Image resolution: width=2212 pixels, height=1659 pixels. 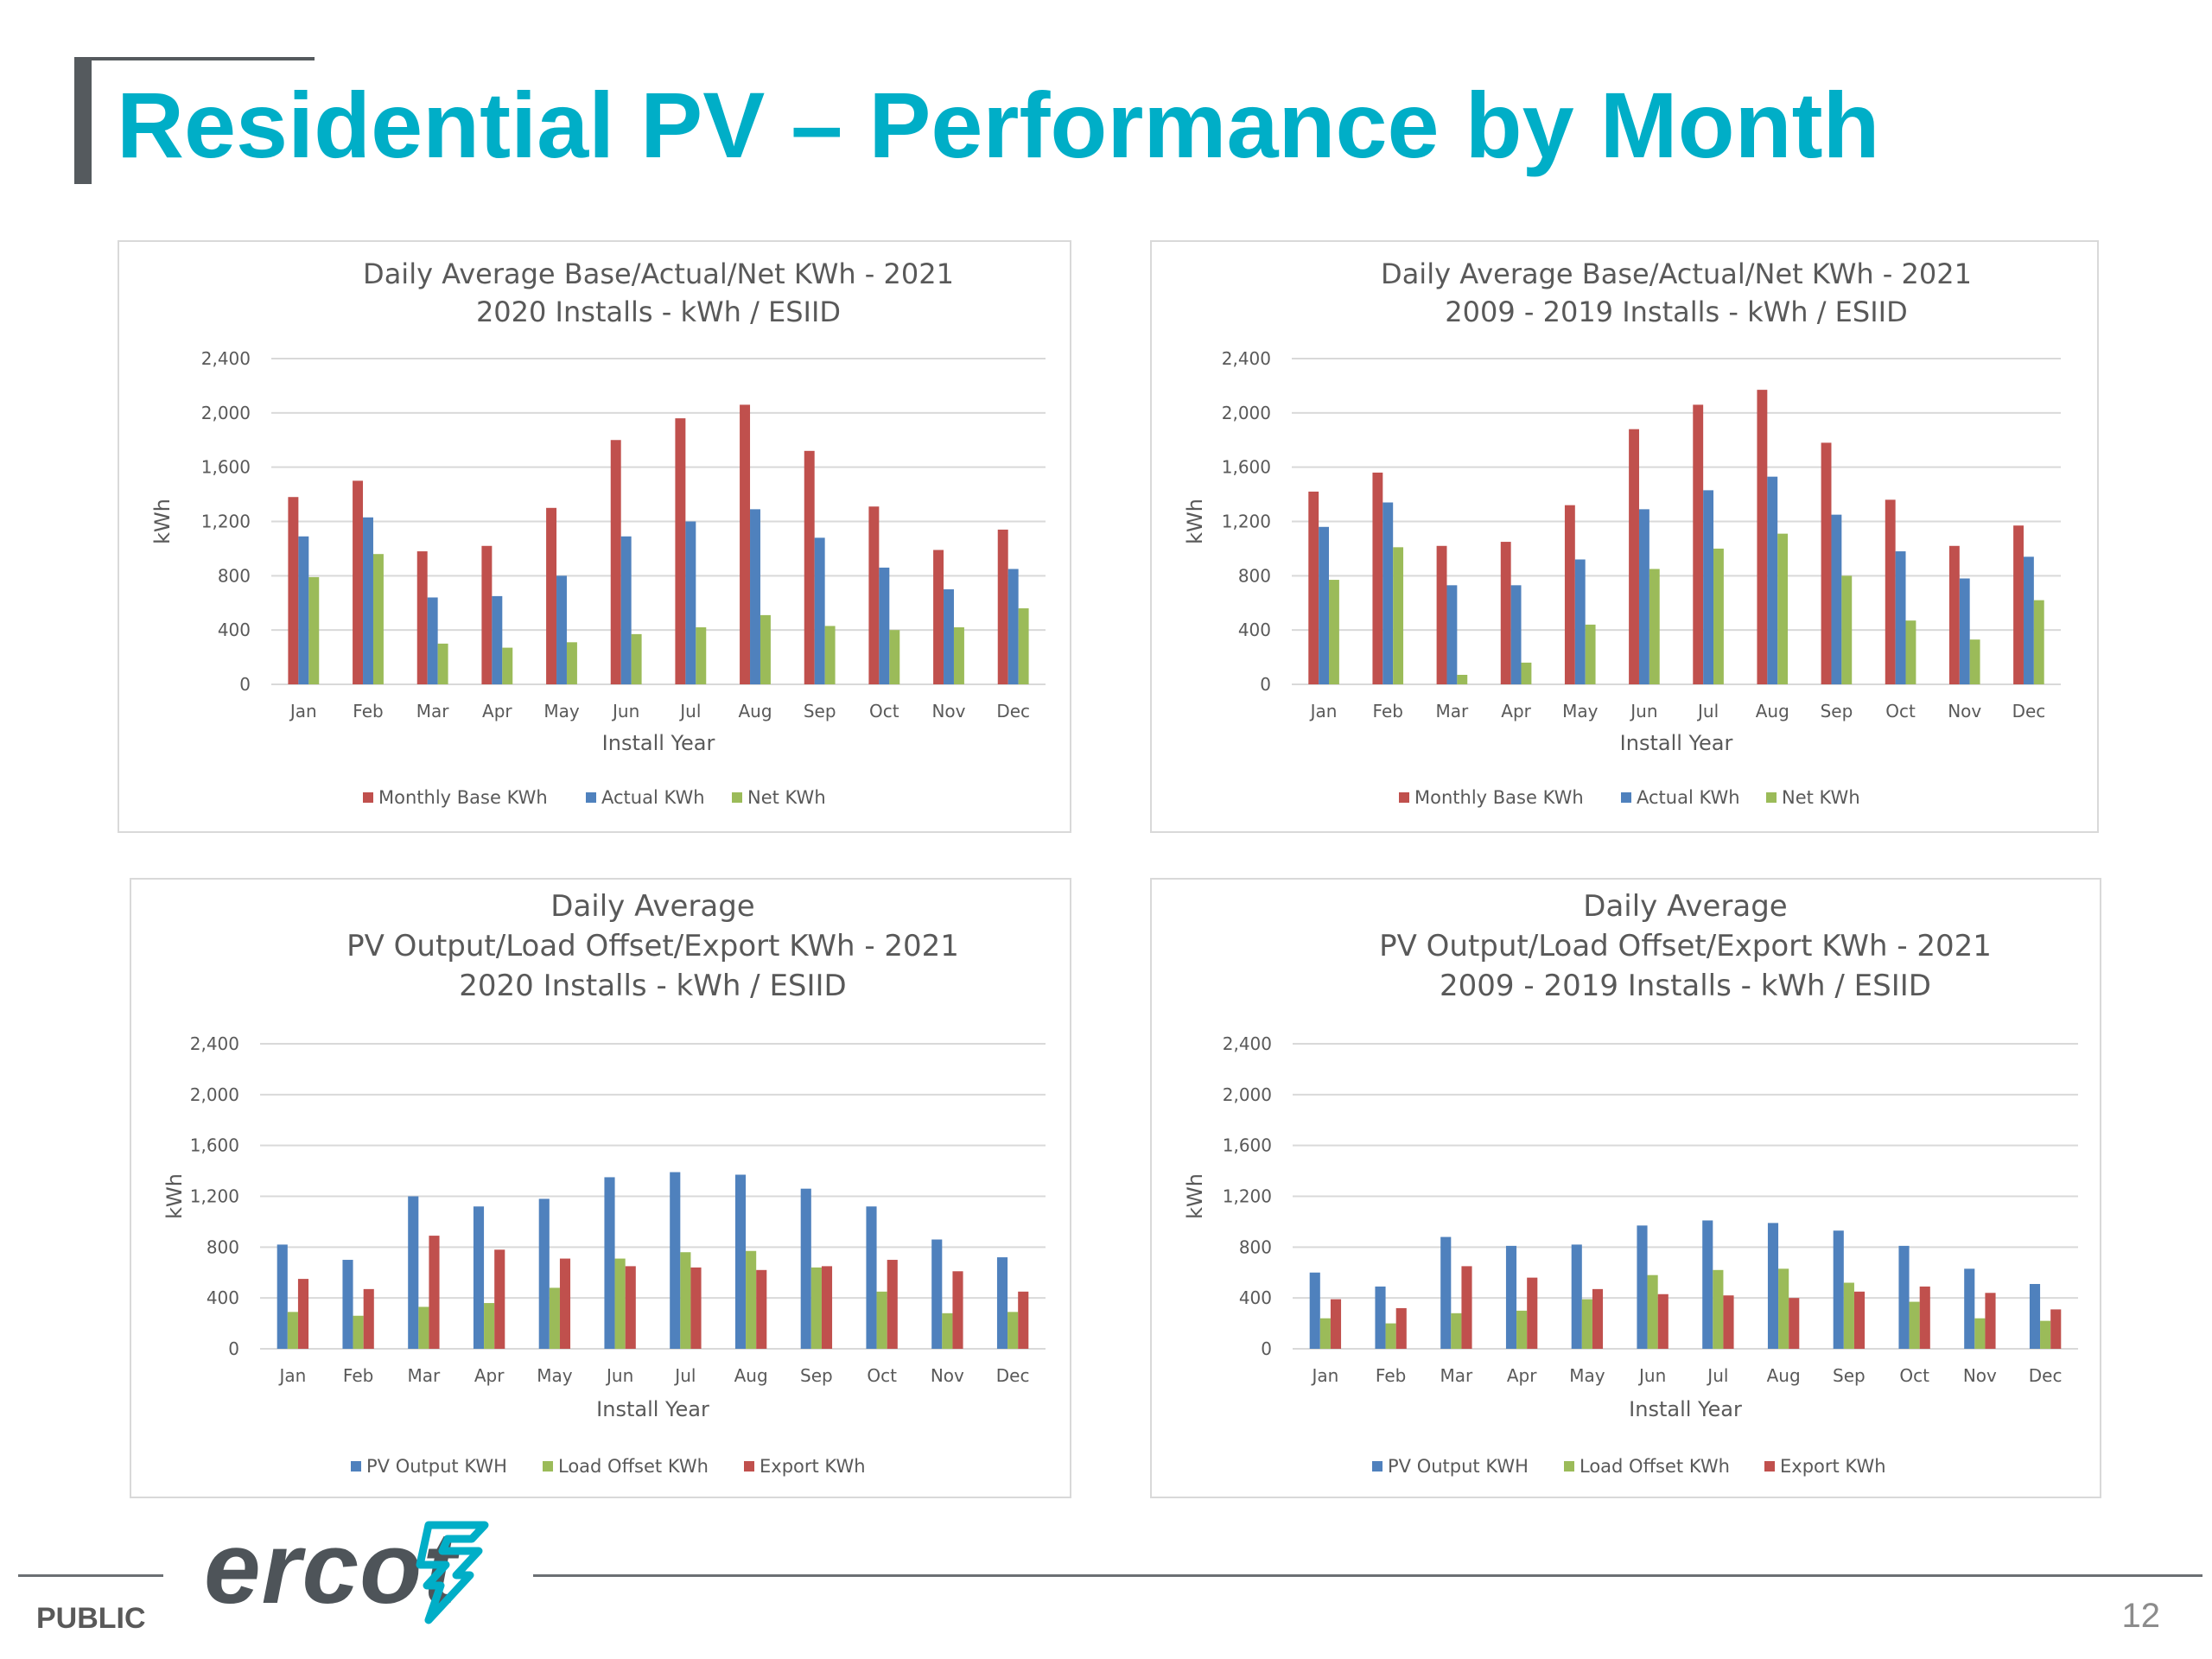 I want to click on bar-net-kwh-nov, so click(x=959, y=655).